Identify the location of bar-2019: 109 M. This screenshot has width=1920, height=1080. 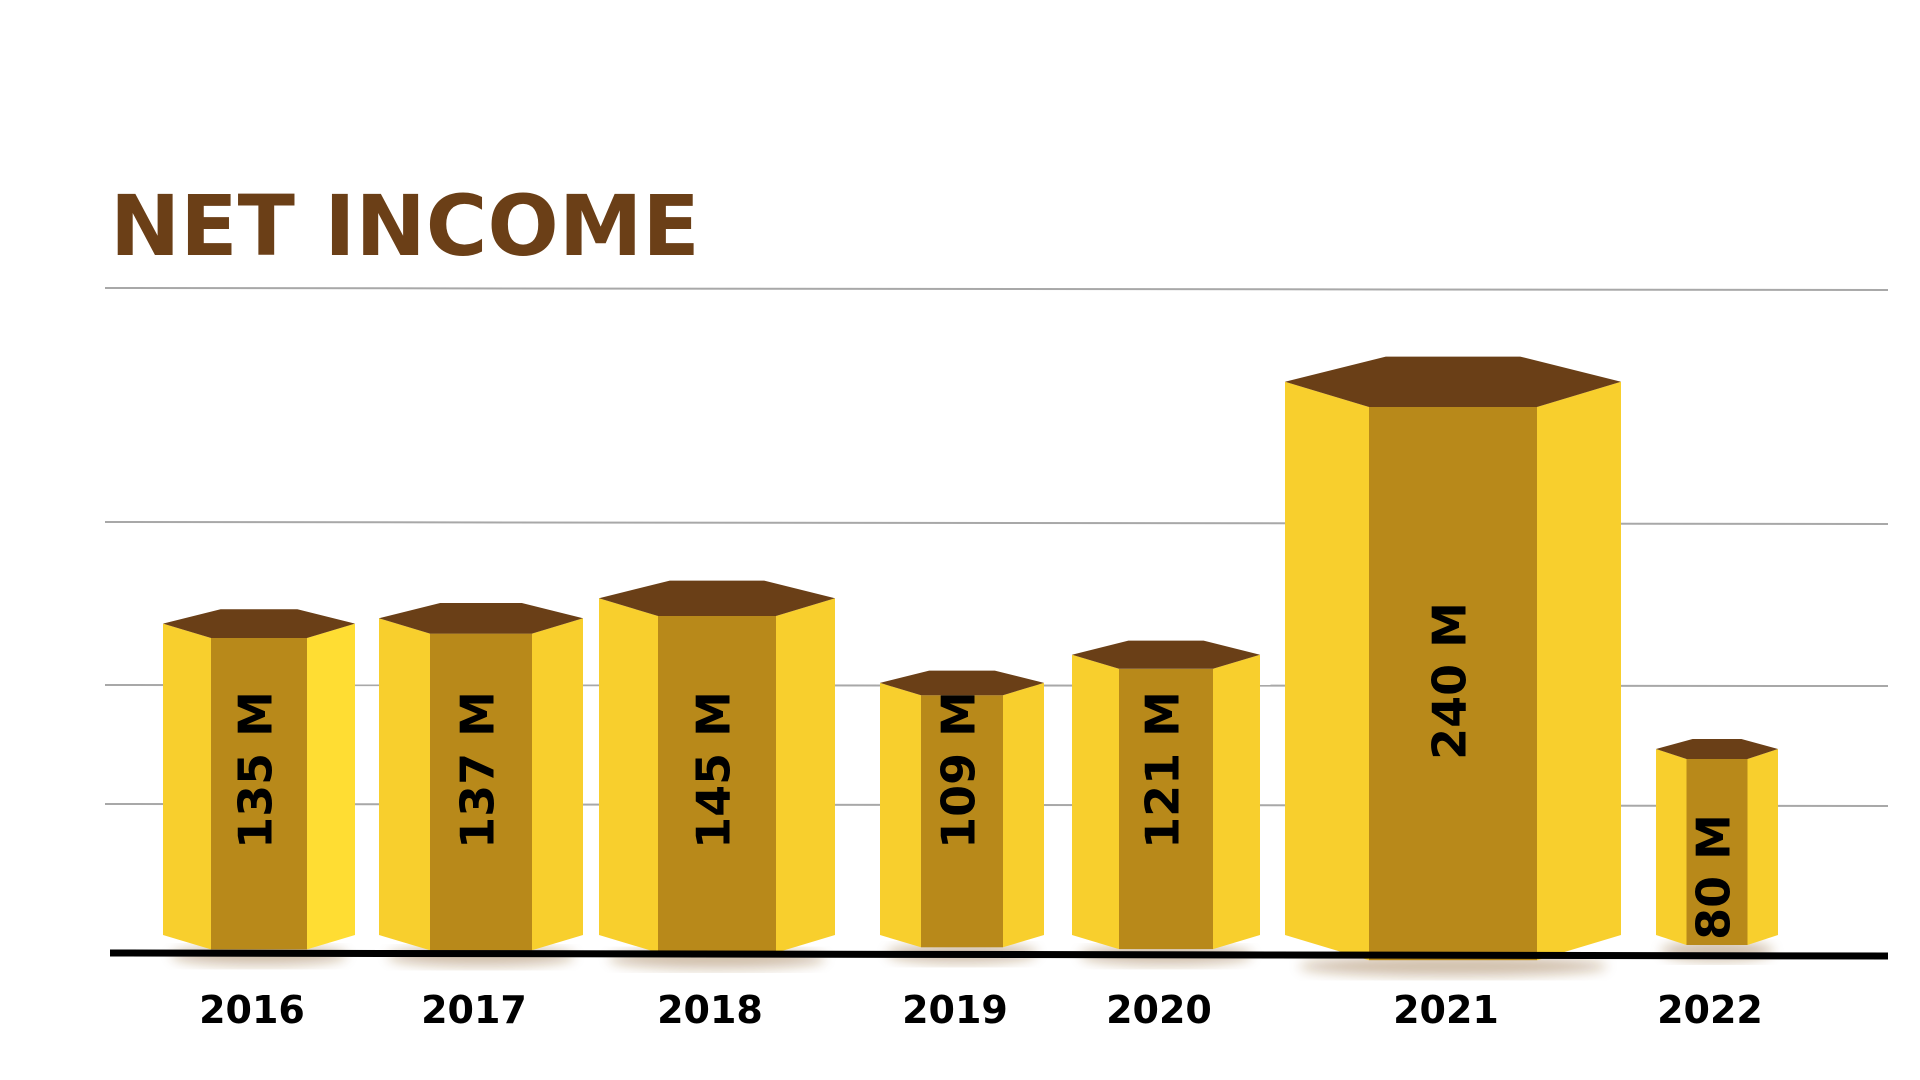
(962, 817).